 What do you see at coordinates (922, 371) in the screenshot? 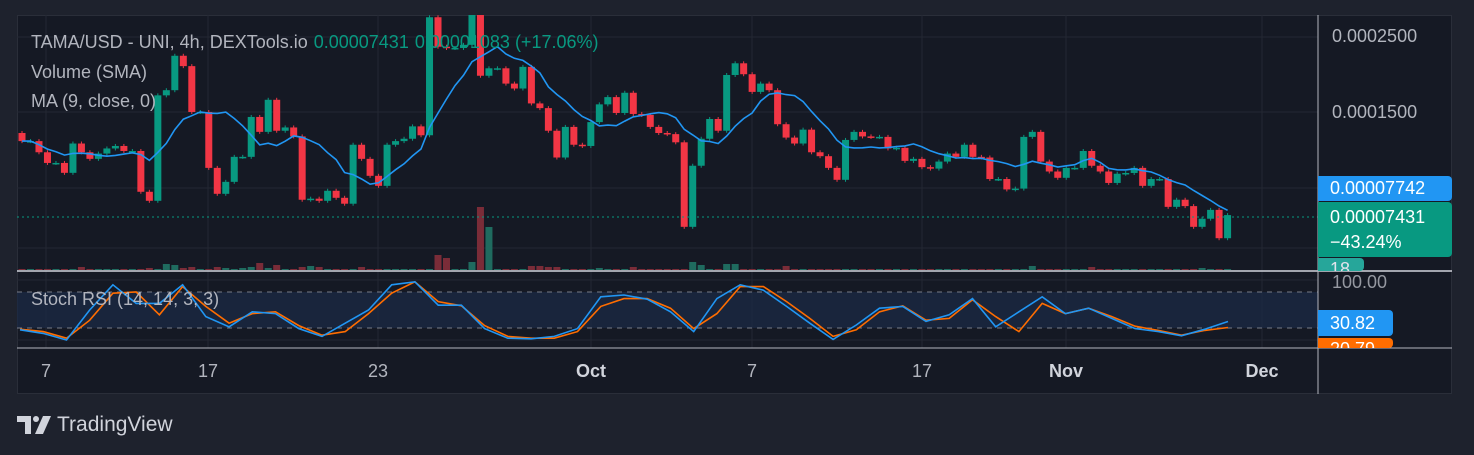
I see `time-tick: 17` at bounding box center [922, 371].